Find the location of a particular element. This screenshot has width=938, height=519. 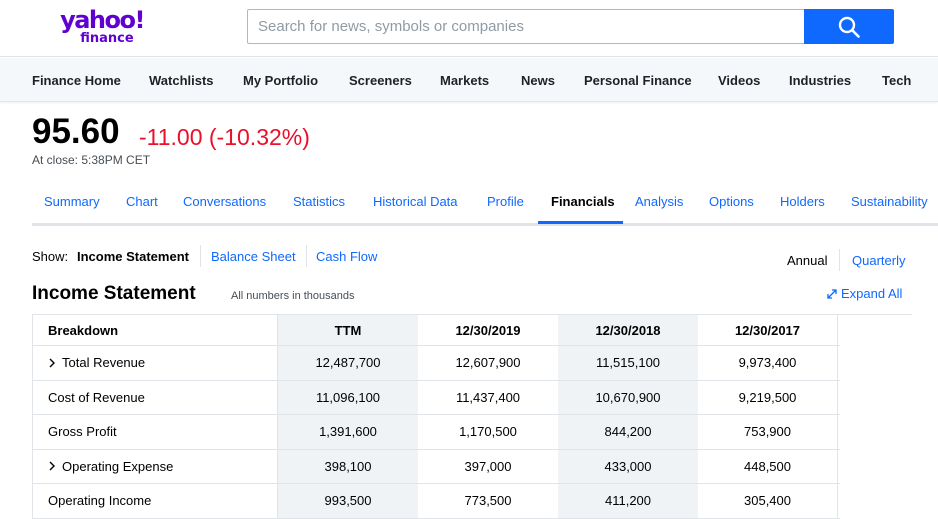

table-cell: 9,973,400 is located at coordinates (768, 363).